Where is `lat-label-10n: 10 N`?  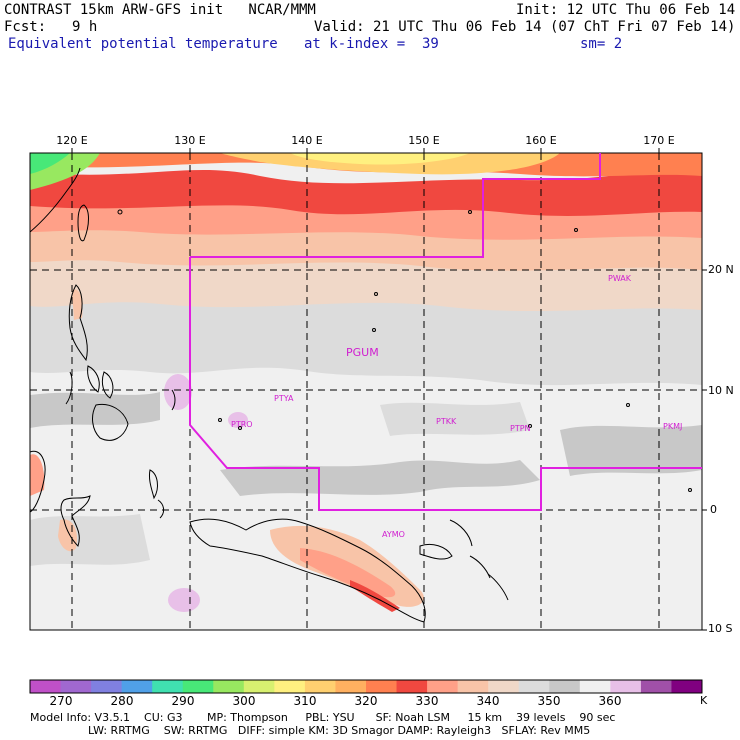
lat-label-10n: 10 N is located at coordinates (721, 390).